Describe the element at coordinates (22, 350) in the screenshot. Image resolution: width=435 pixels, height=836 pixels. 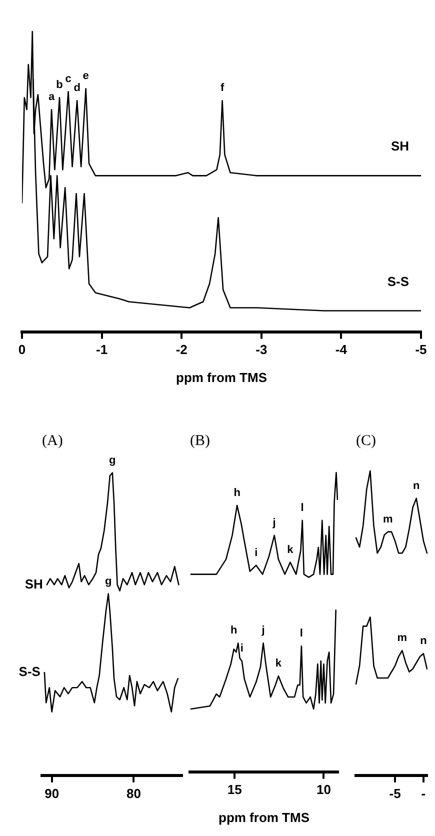
I see `x-tick-label: 0` at that location.